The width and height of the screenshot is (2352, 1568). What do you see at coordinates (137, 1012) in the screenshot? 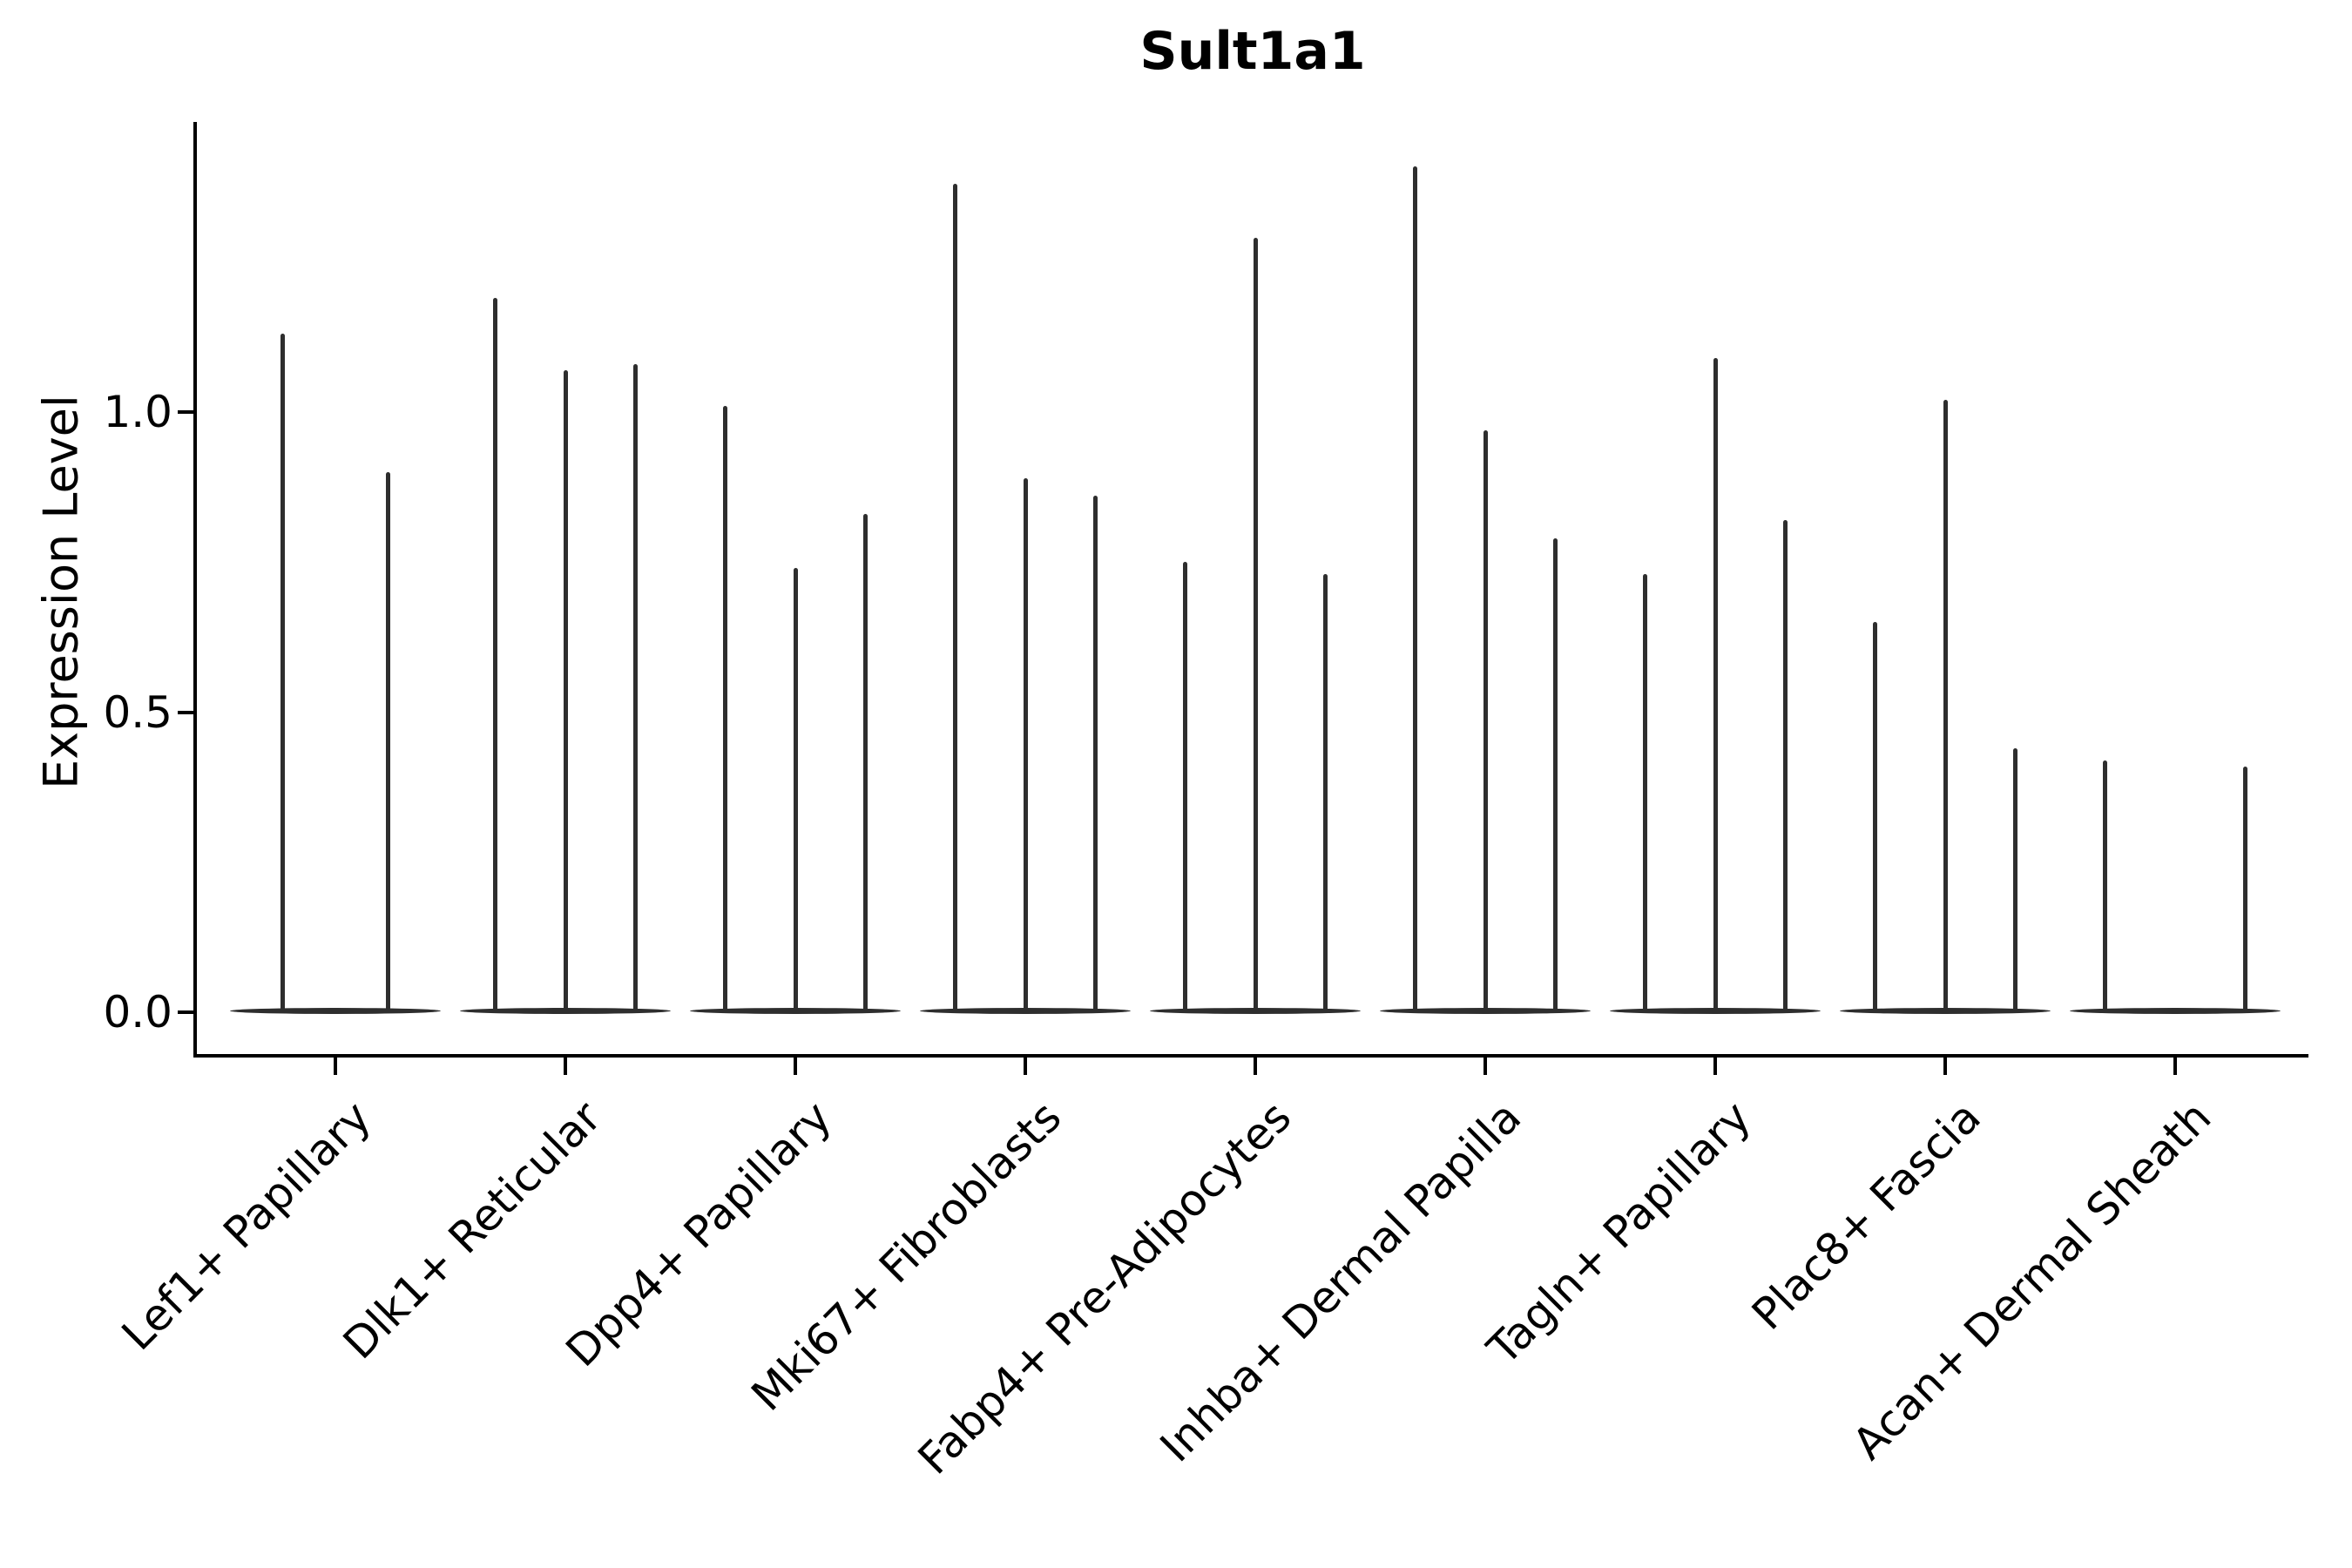
I see `y-tick-label: 0.0` at bounding box center [137, 1012].